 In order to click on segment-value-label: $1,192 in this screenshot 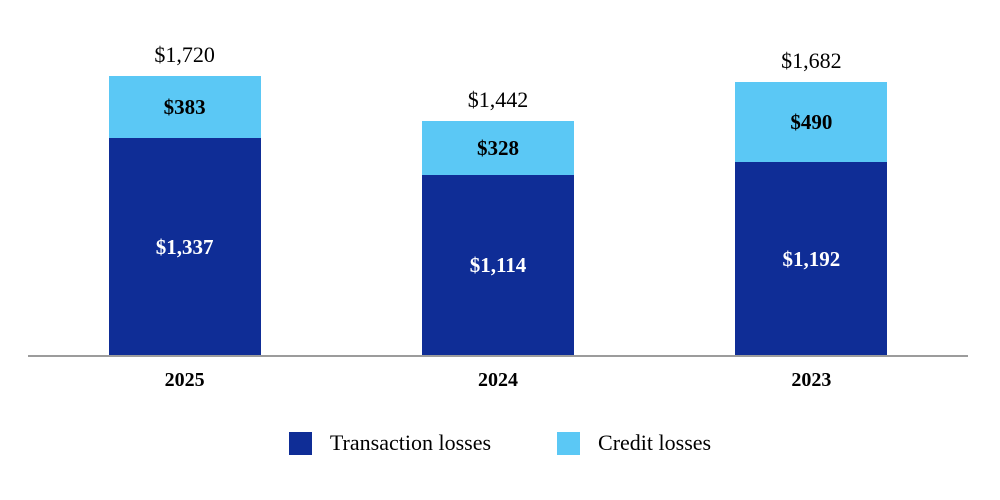, I will do `click(811, 258)`.